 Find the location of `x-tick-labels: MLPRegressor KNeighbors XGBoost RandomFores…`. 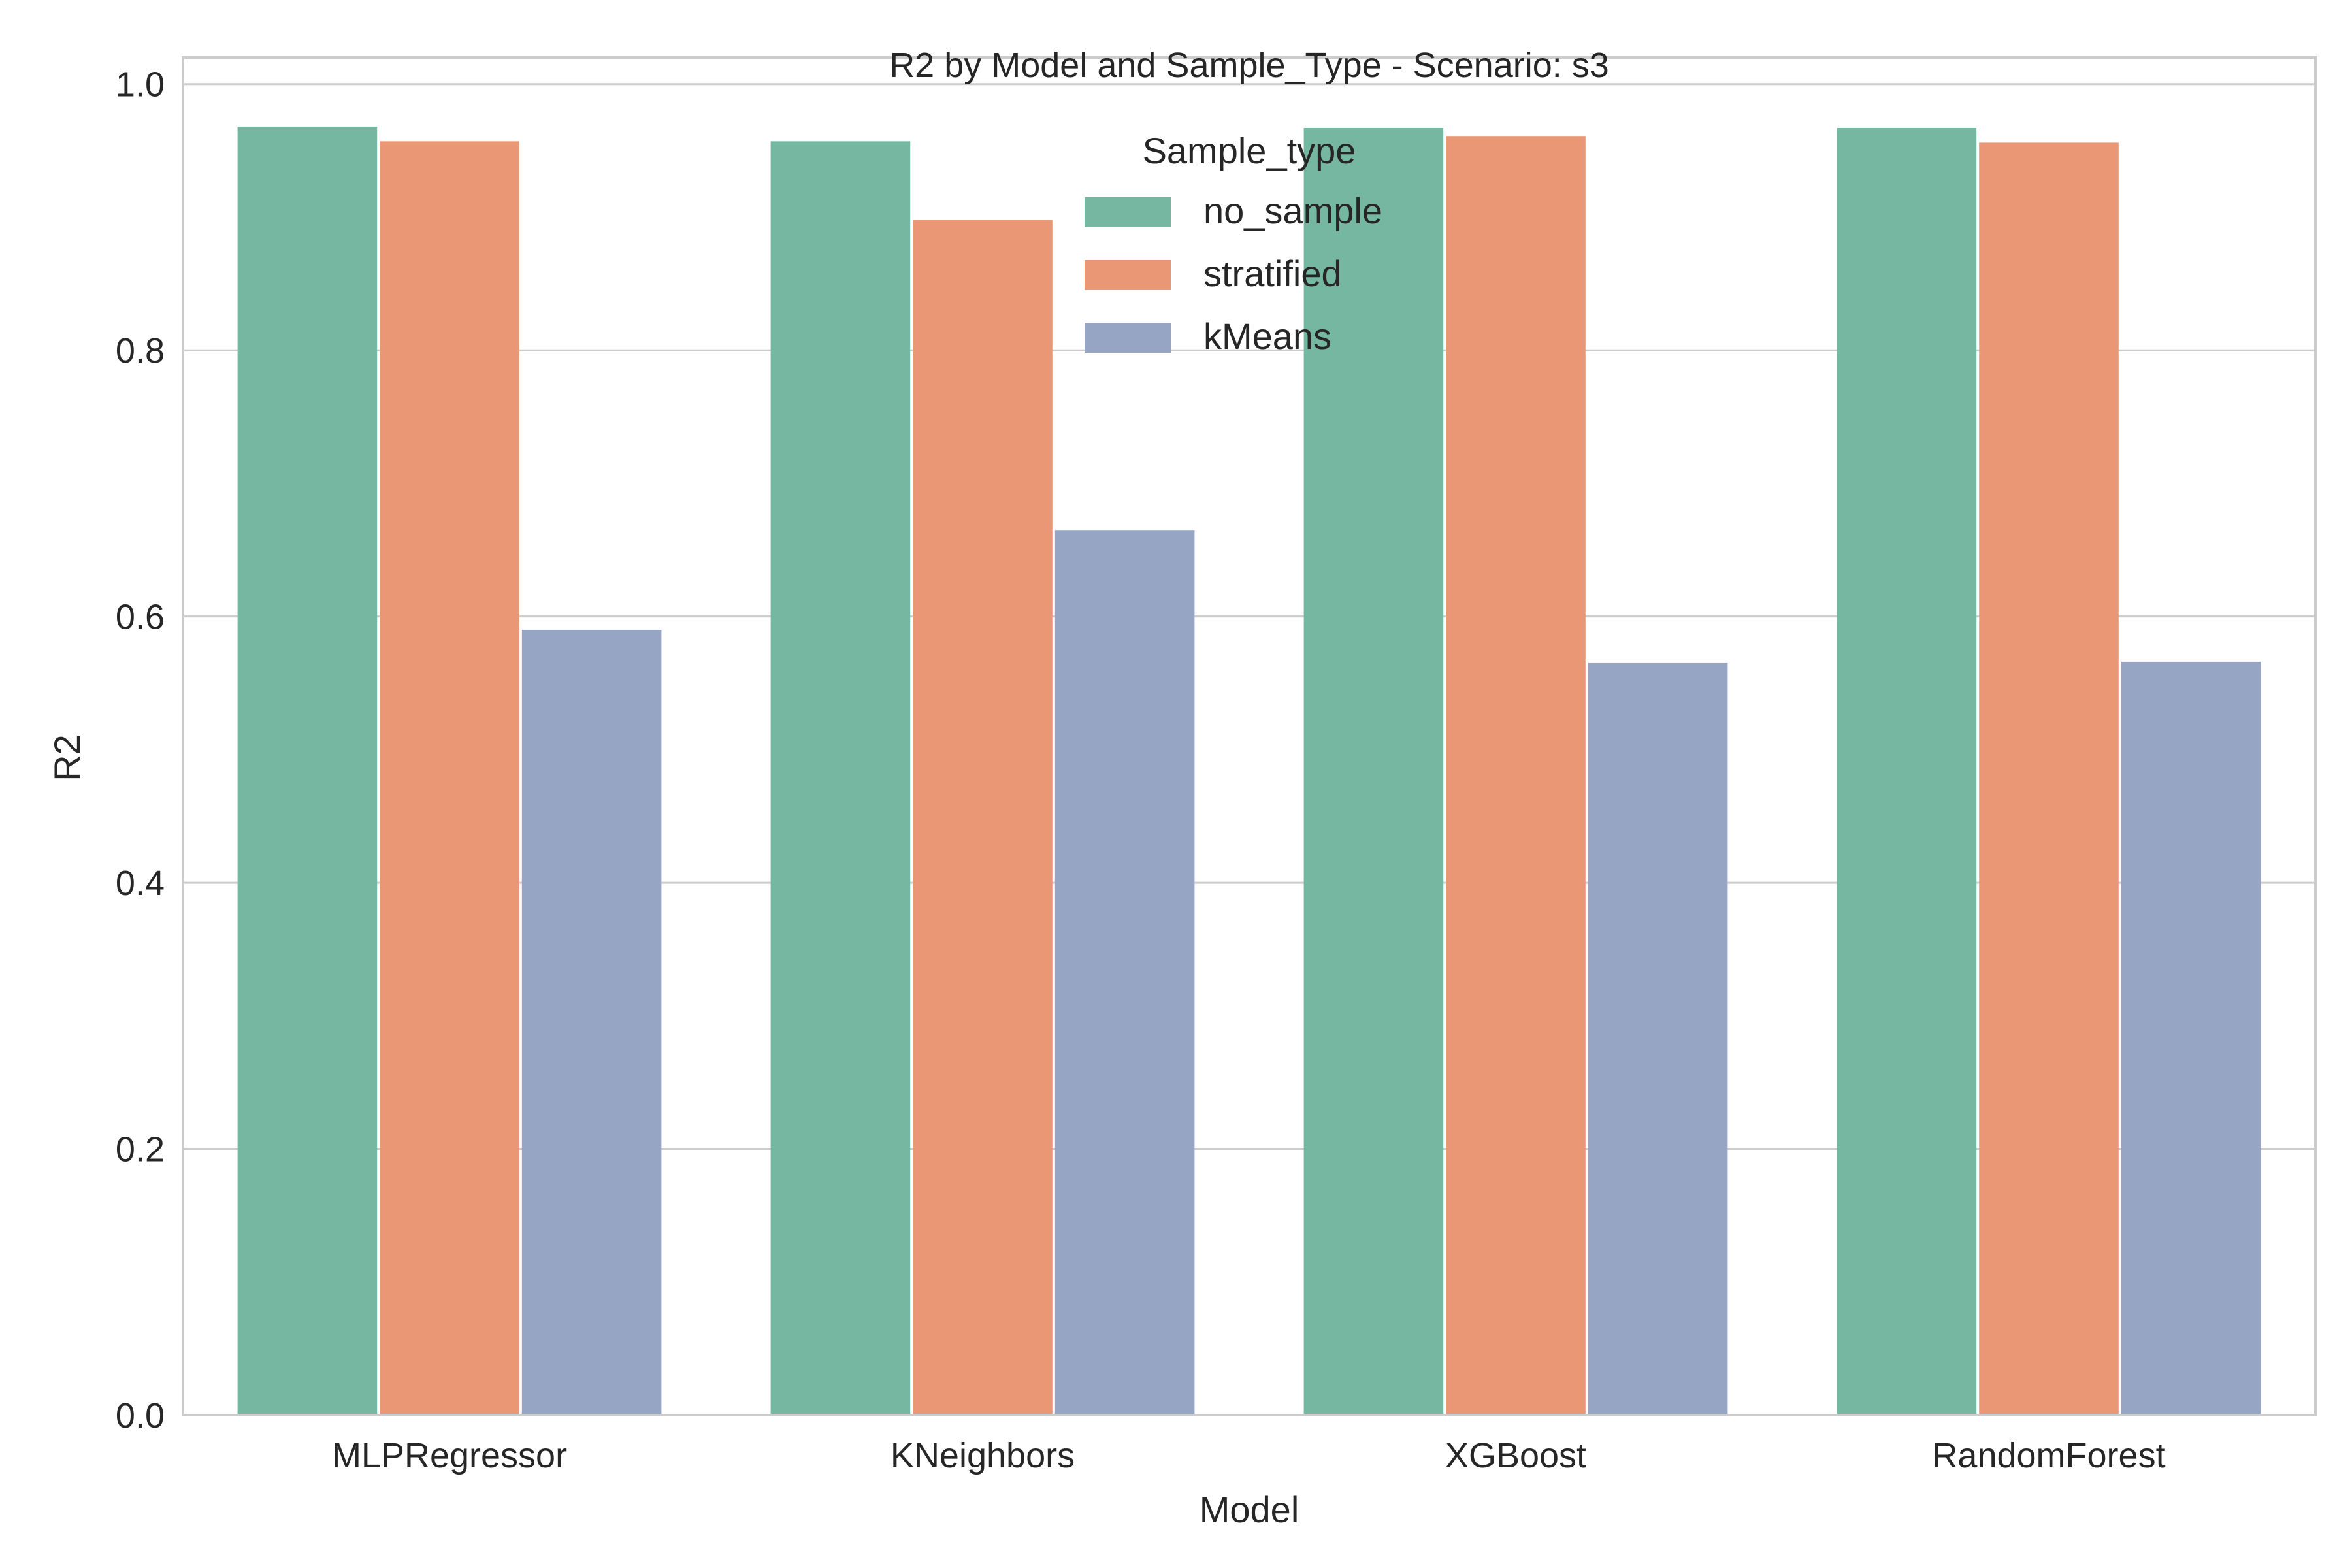

x-tick-labels: MLPRegressor KNeighbors XGBoost RandomFores… is located at coordinates (1249, 1455).